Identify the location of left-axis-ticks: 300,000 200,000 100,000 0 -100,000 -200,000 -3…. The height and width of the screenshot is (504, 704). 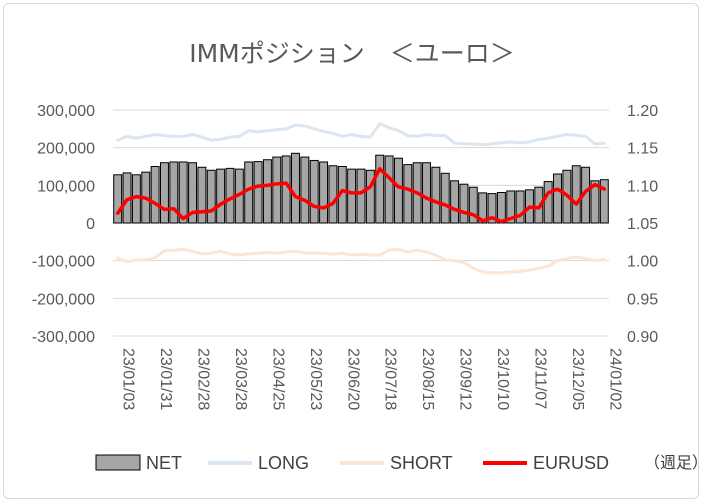
(63, 224).